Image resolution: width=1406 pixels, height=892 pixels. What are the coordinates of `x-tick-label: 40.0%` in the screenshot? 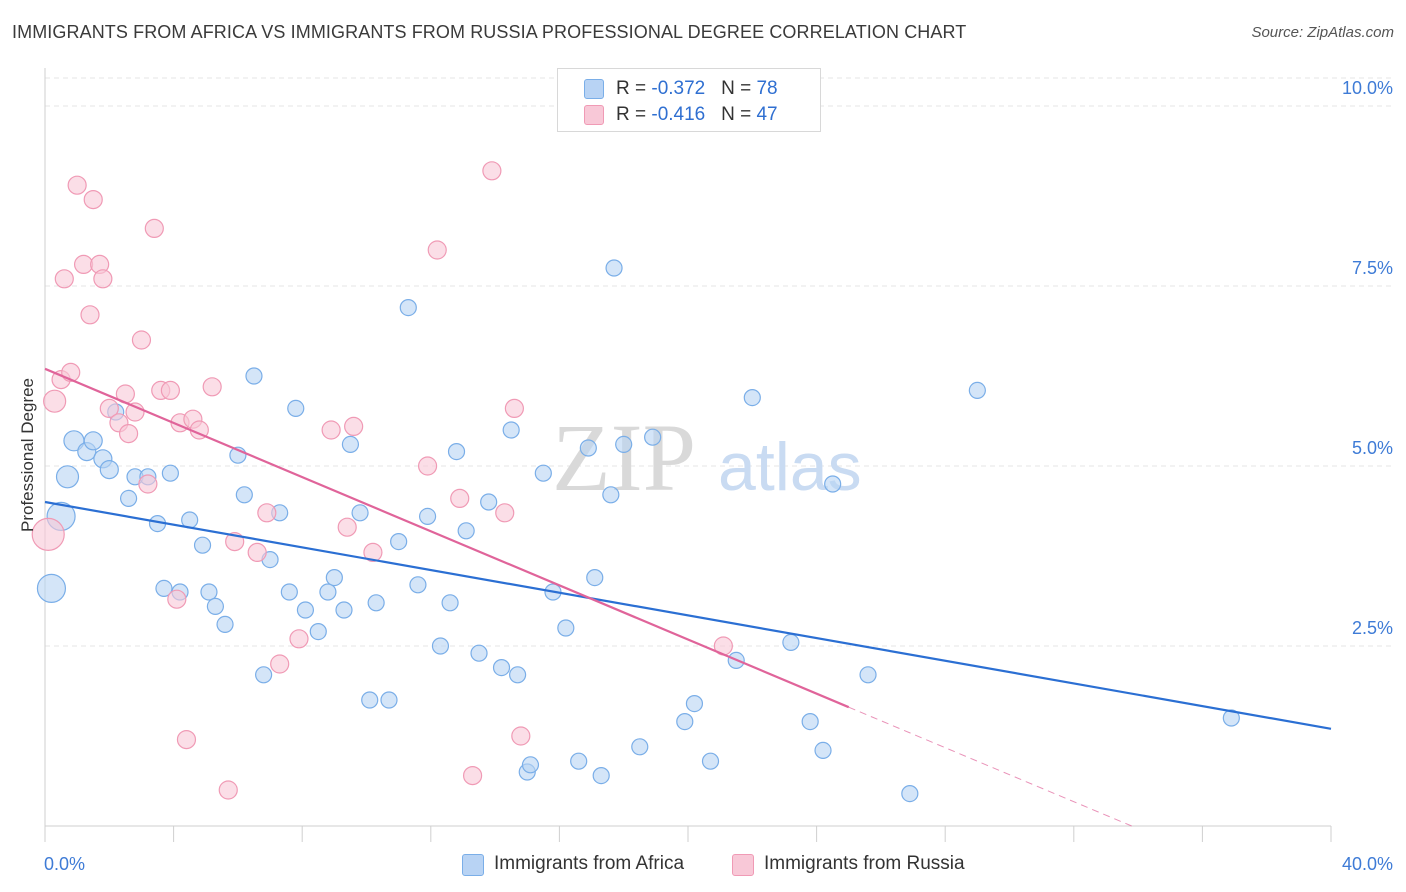 It's located at (1367, 864).